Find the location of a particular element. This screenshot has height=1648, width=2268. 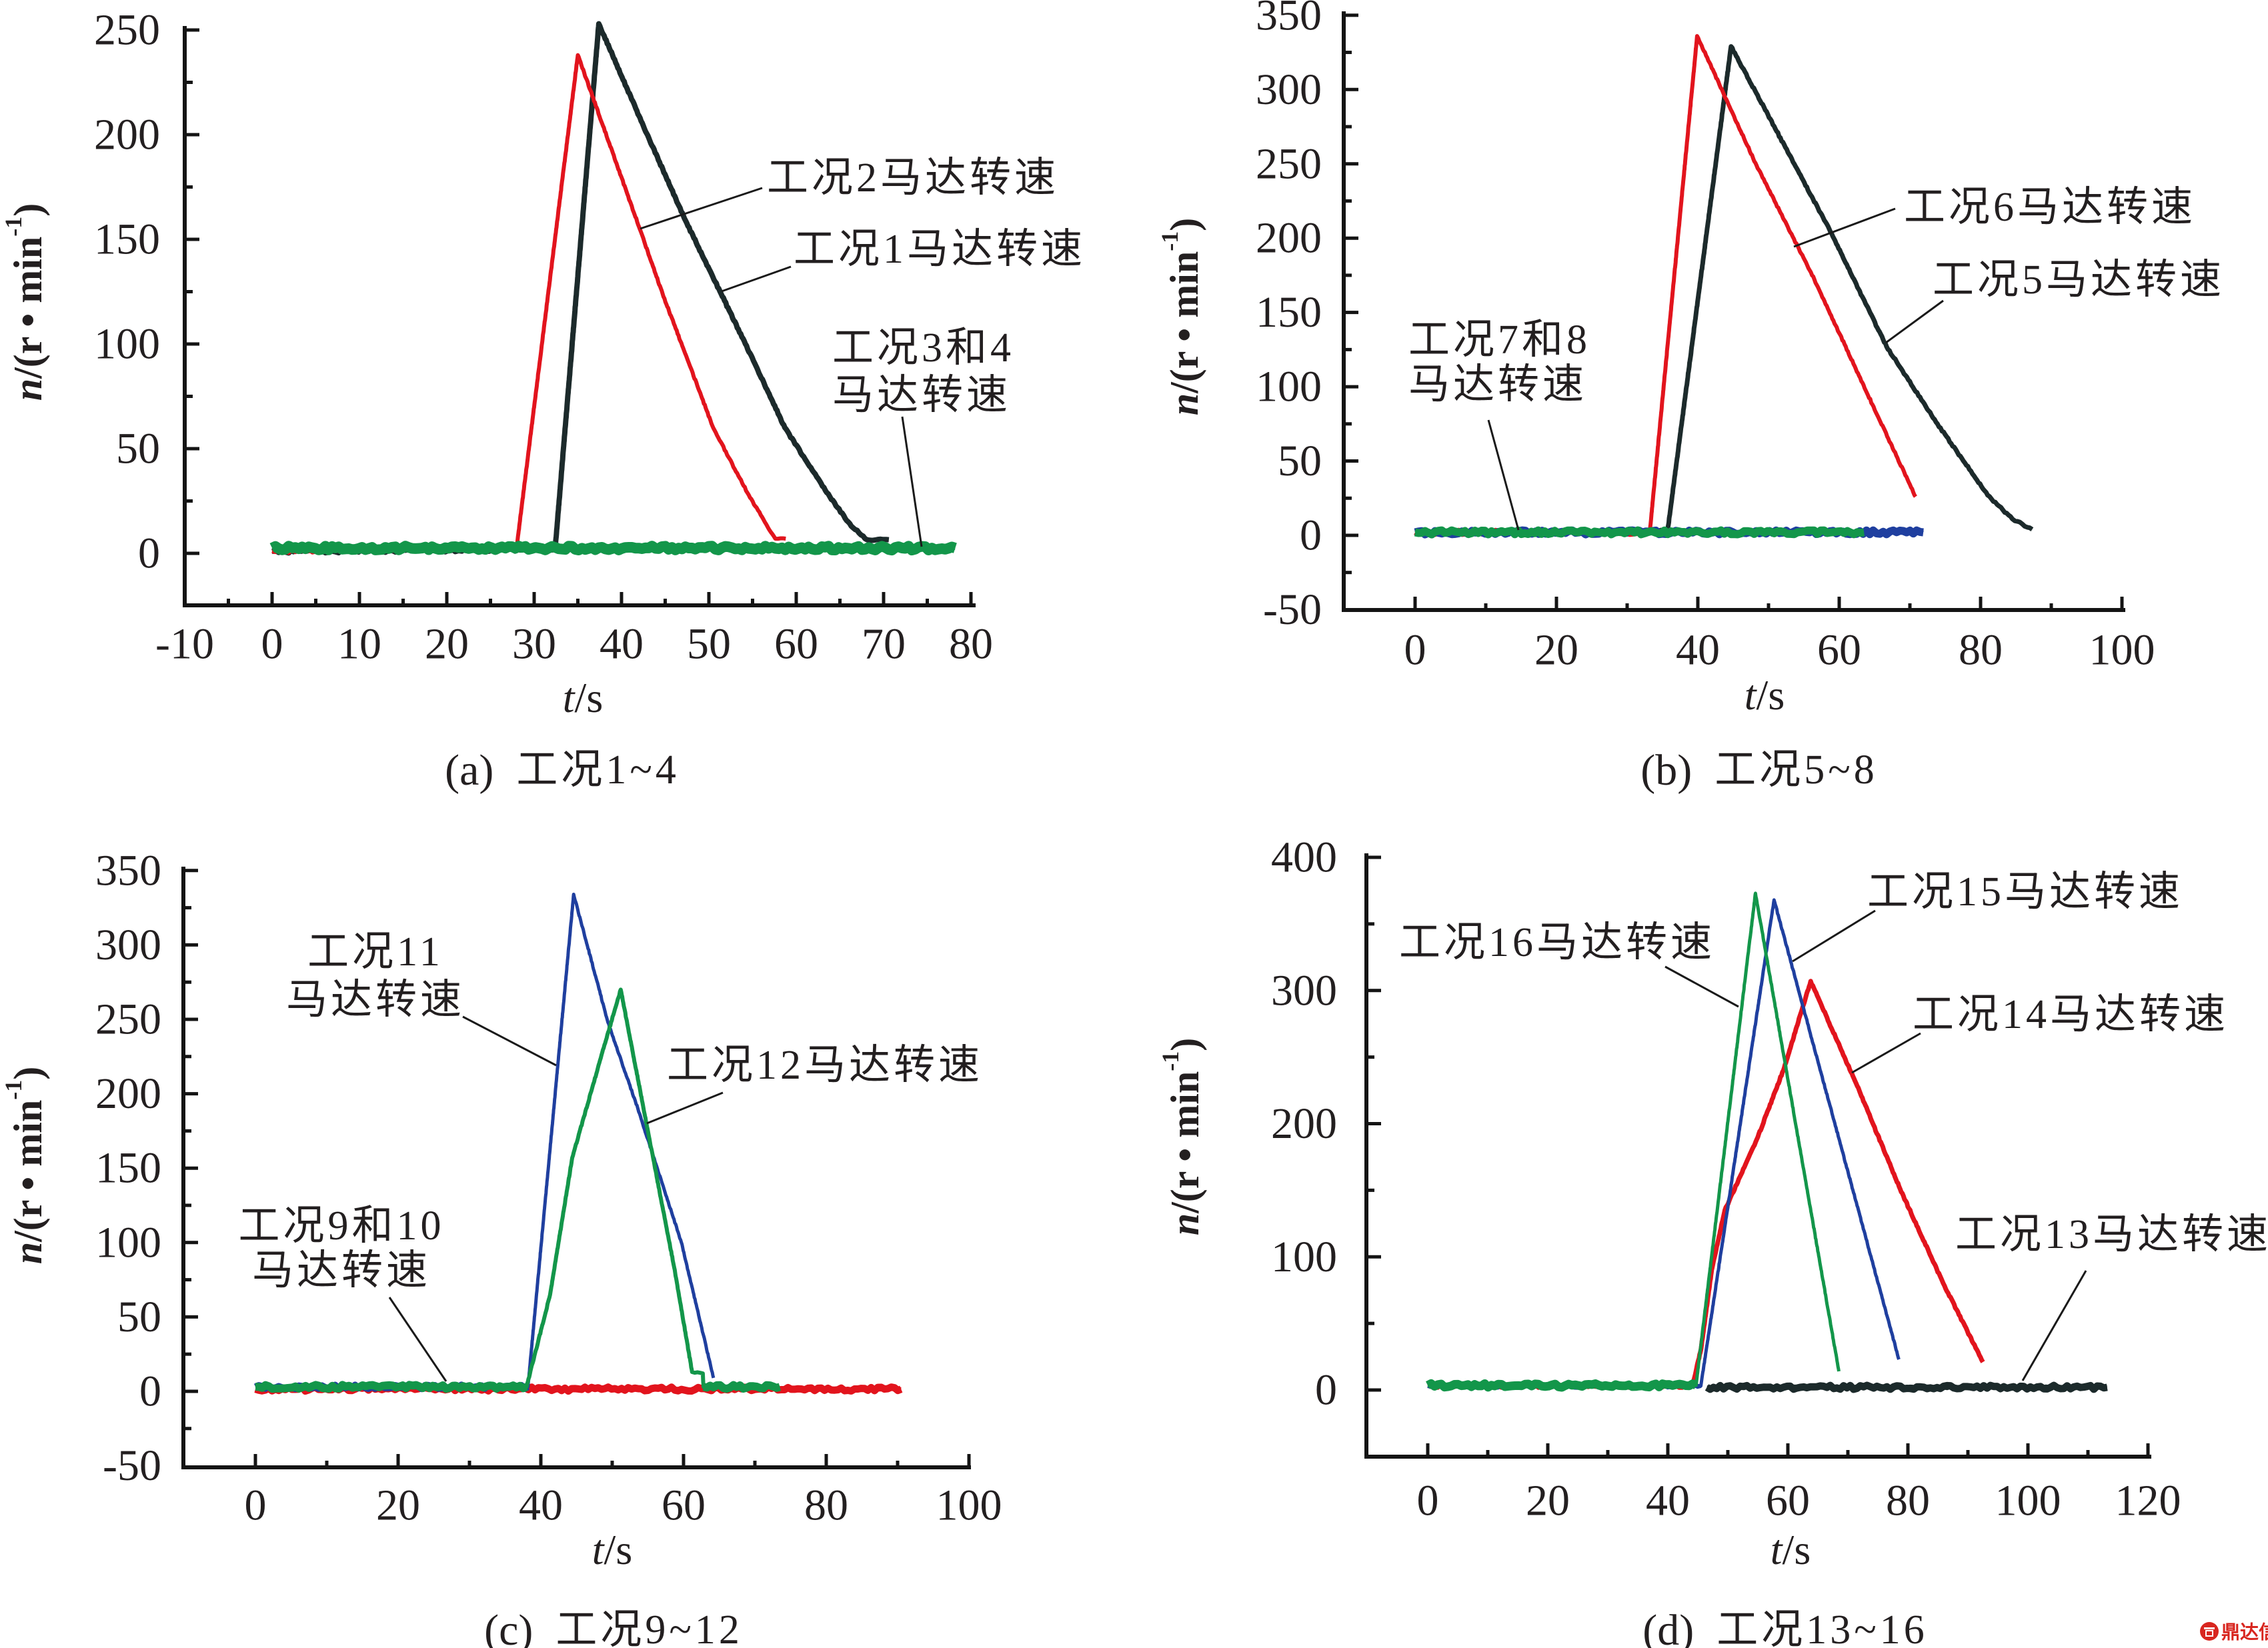

y-tick-label: 300 is located at coordinates (1289, 89).